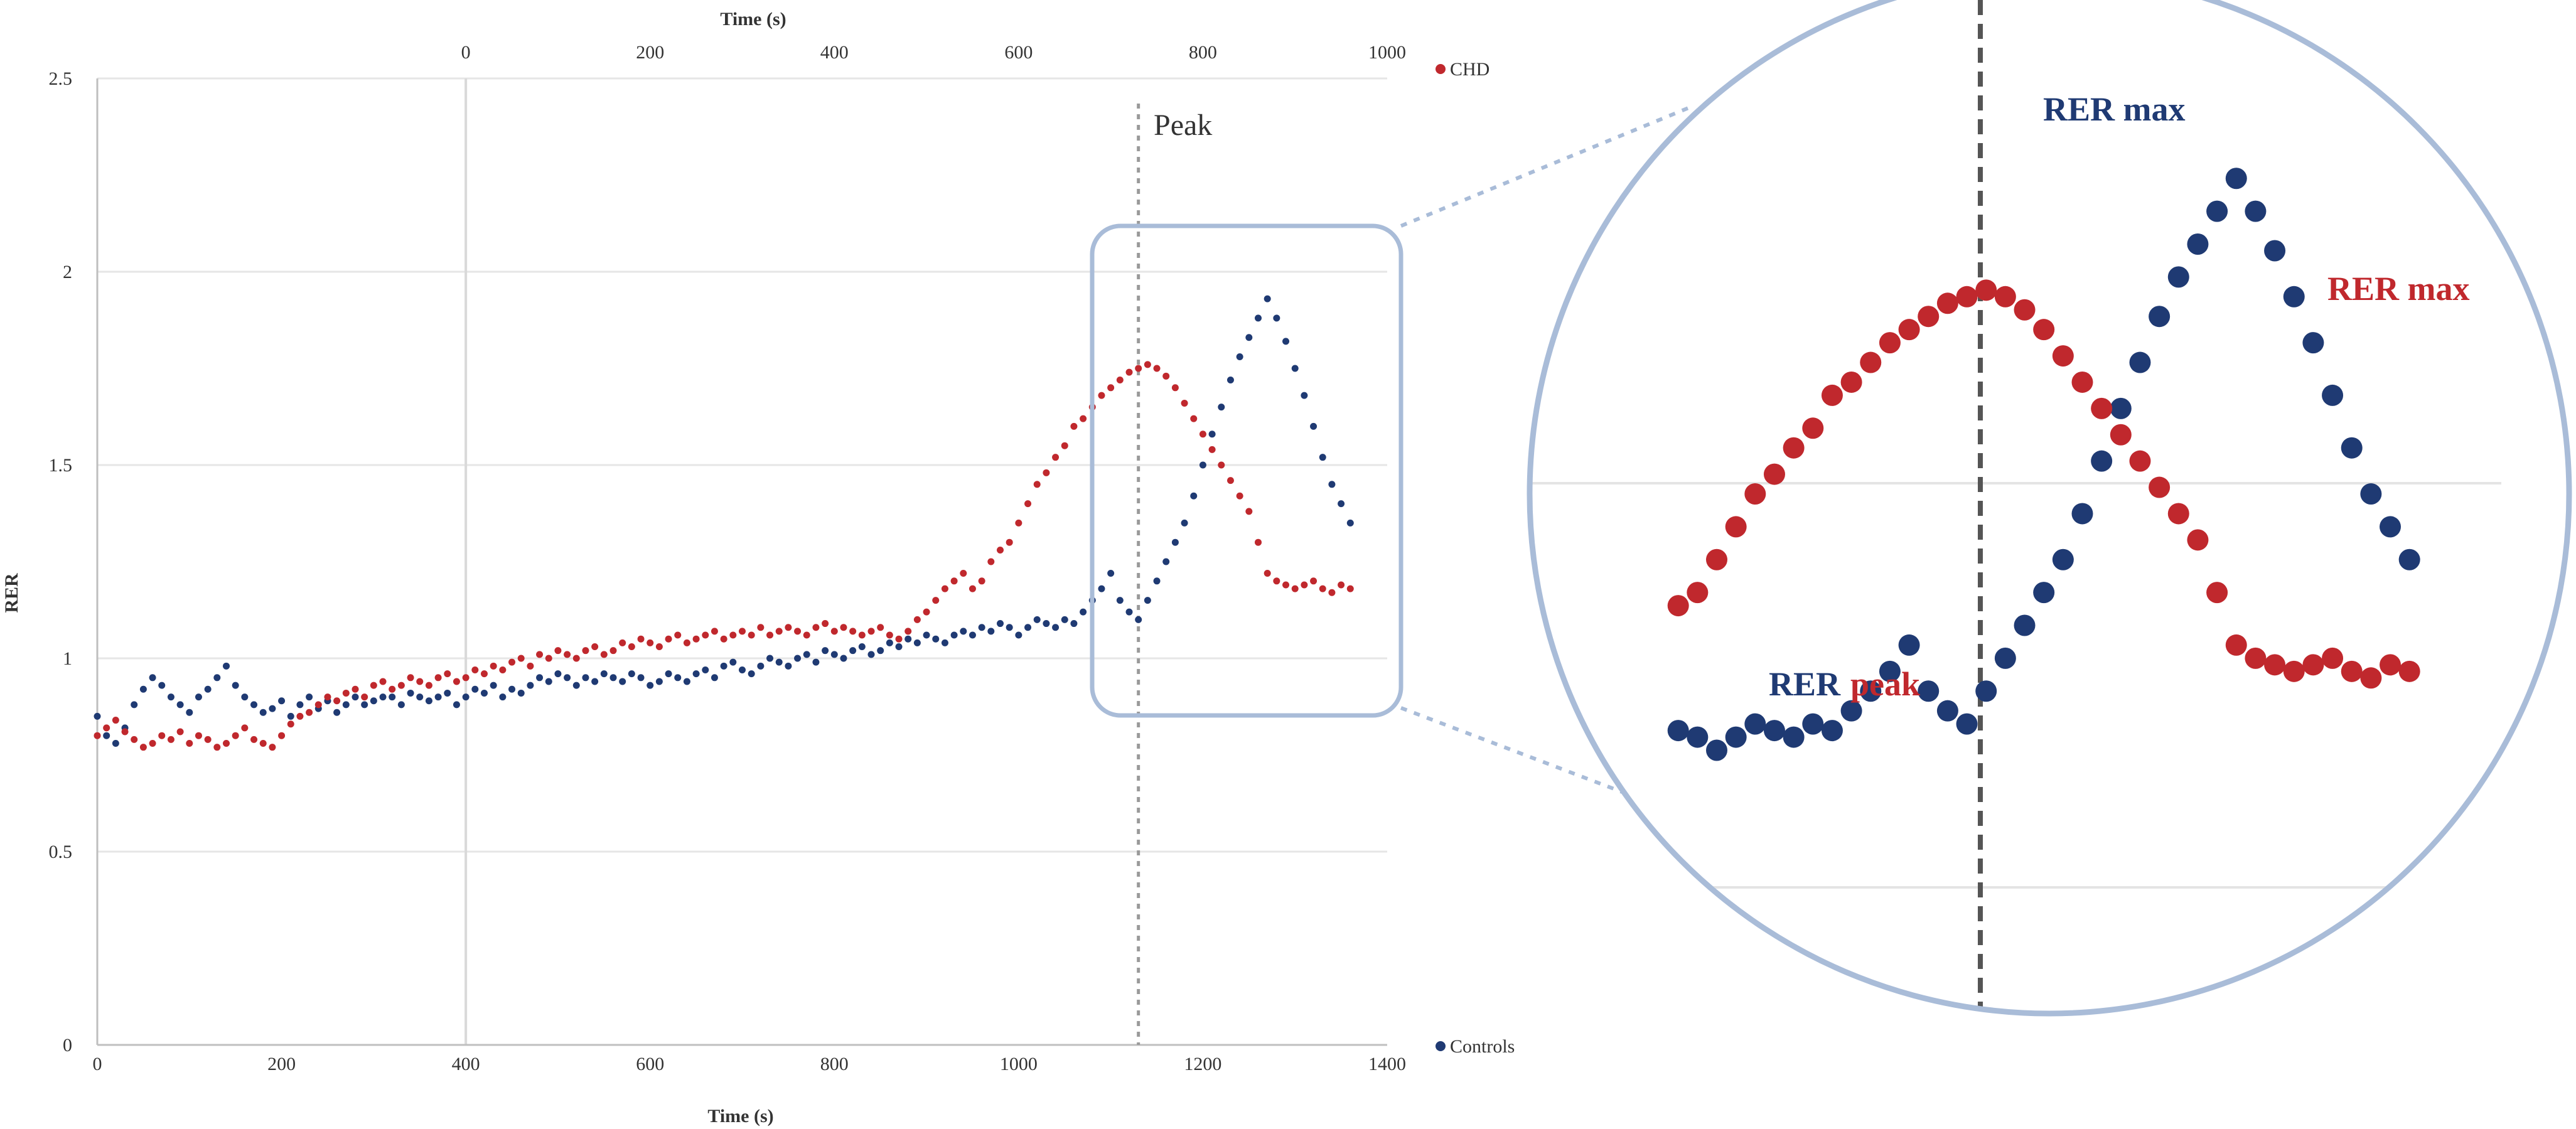  I want to click on y-tick-label: 0.5, so click(61, 852).